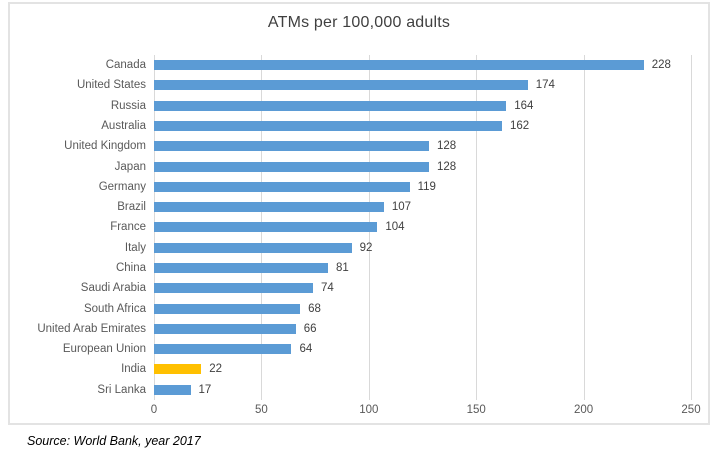 This screenshot has height=453, width=717. Describe the element at coordinates (91, 328) in the screenshot. I see `category-label: United Arab Emirates` at that location.